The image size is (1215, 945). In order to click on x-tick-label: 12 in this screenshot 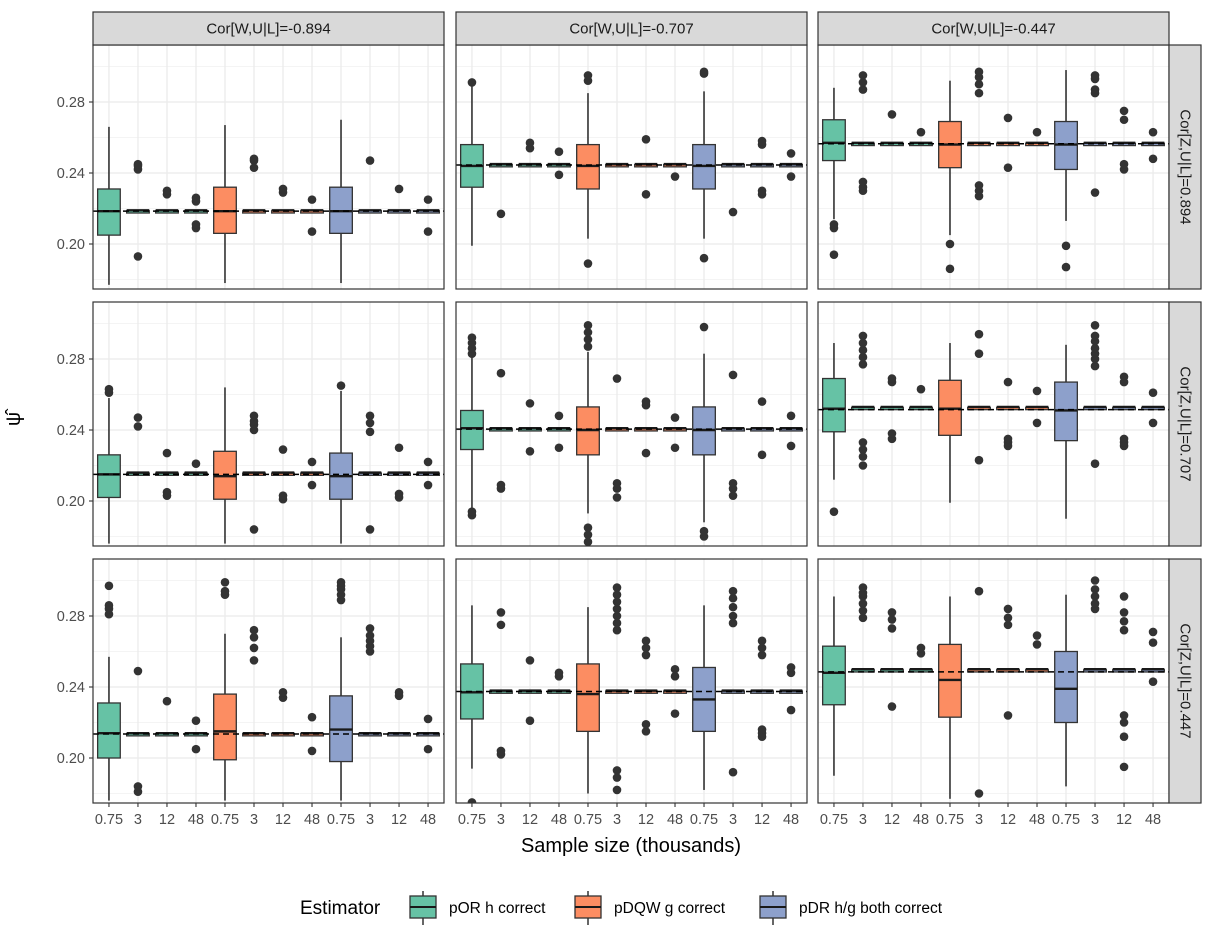, I will do `click(283, 820)`.